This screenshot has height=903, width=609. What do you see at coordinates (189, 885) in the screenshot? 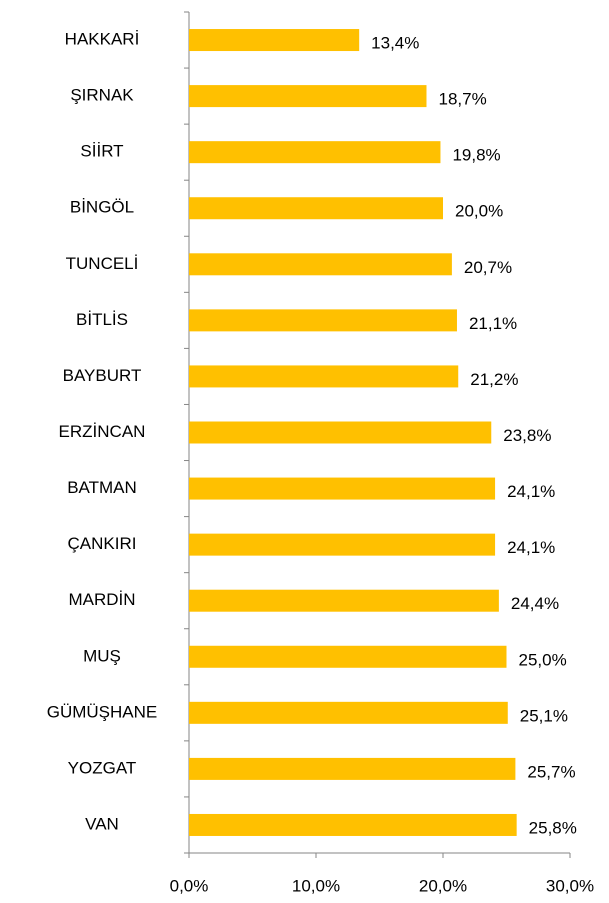
I see `x-tick-label: 0,0%` at bounding box center [189, 885].